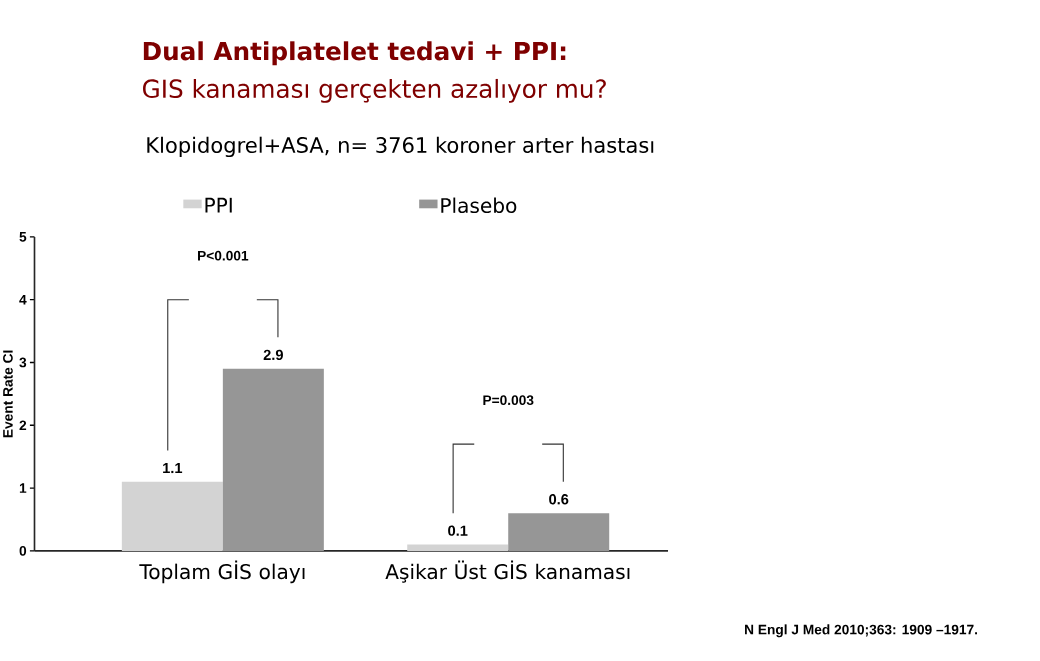 The width and height of the screenshot is (1040, 661). I want to click on annotation: P=0.003, so click(508, 400).